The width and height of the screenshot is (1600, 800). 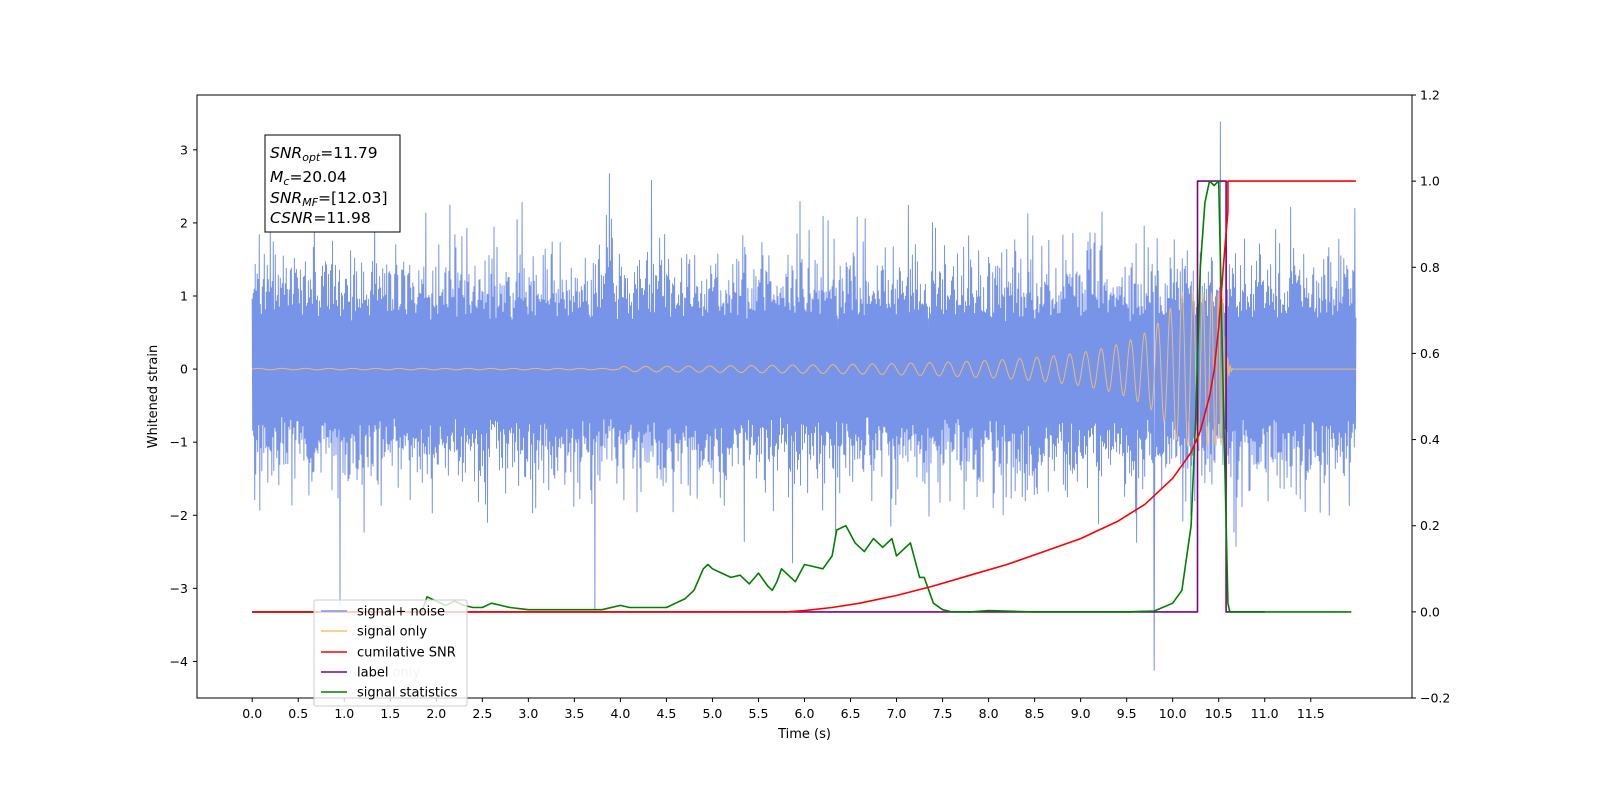 What do you see at coordinates (406, 653) in the screenshot?
I see `legend-cumulative-snr-text: cumilative SNR` at bounding box center [406, 653].